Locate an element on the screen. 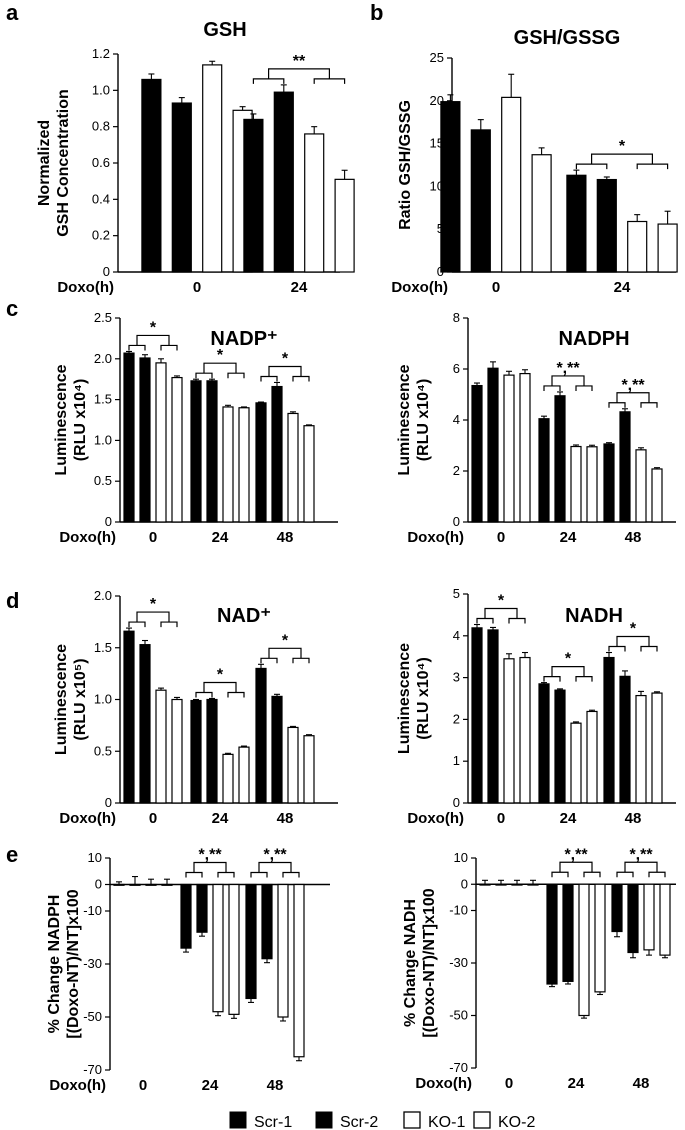 This screenshot has width=685, height=1130. y-axis-label: % Change NADPH is located at coordinates (54, 964).